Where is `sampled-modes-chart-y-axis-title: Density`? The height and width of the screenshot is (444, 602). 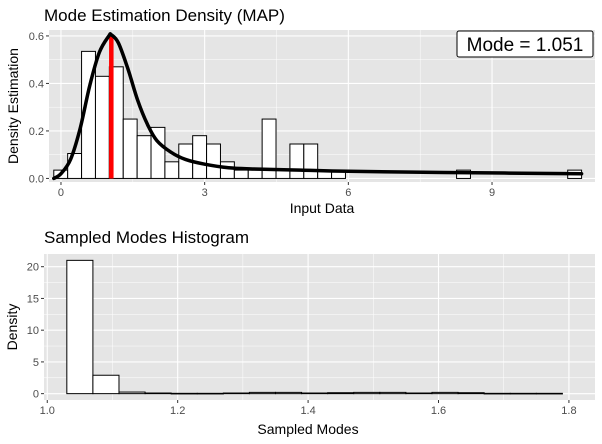
sampled-modes-chart-y-axis-title: Density is located at coordinates (12, 327).